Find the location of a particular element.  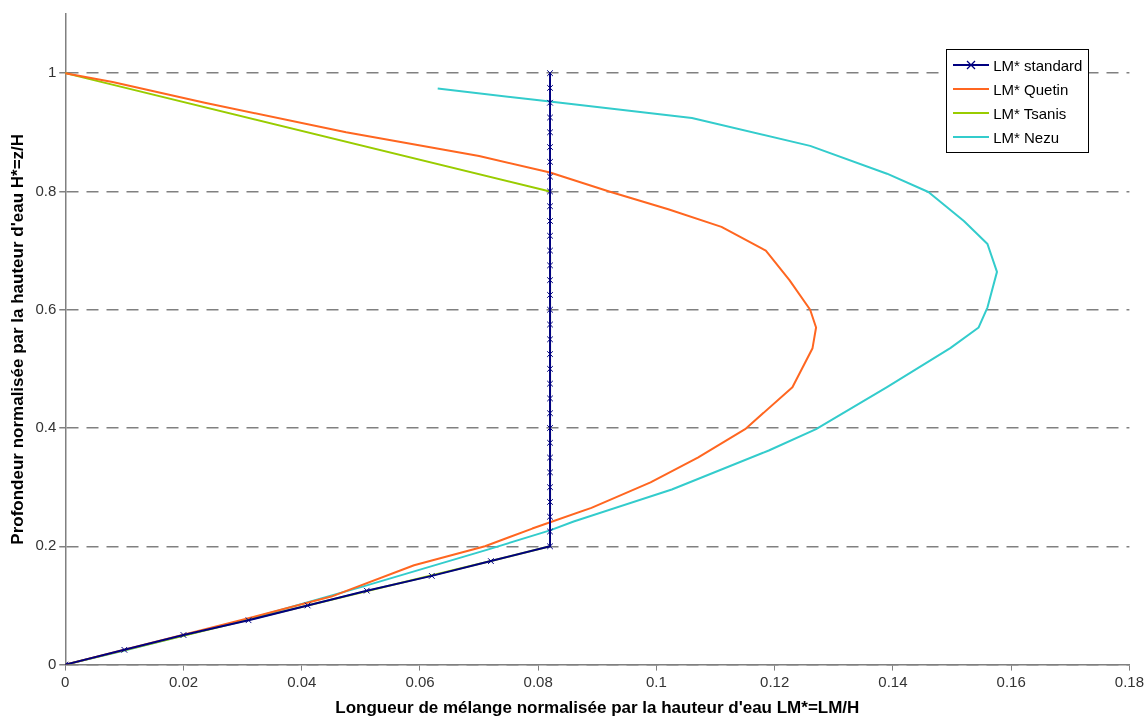

legend-label: LM* Tsanis is located at coordinates (1030, 113).